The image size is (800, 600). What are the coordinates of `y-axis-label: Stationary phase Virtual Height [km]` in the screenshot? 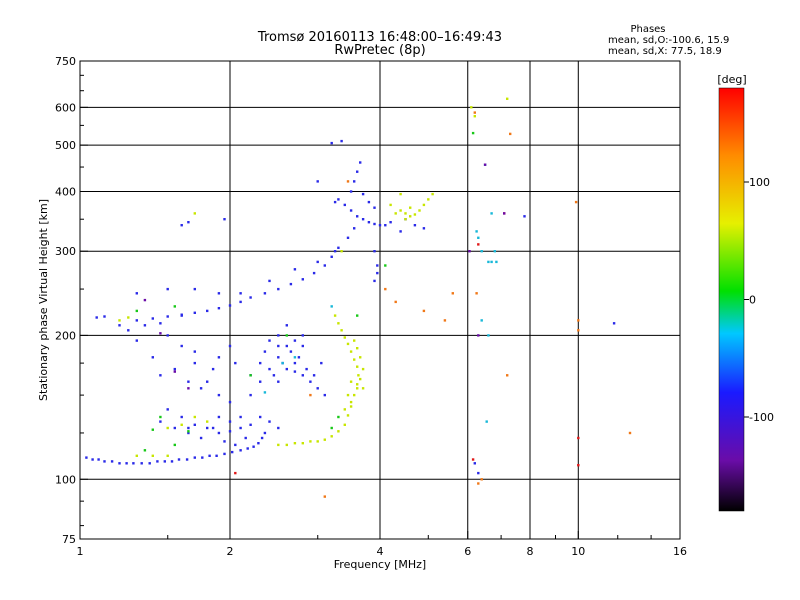 It's located at (43, 300).